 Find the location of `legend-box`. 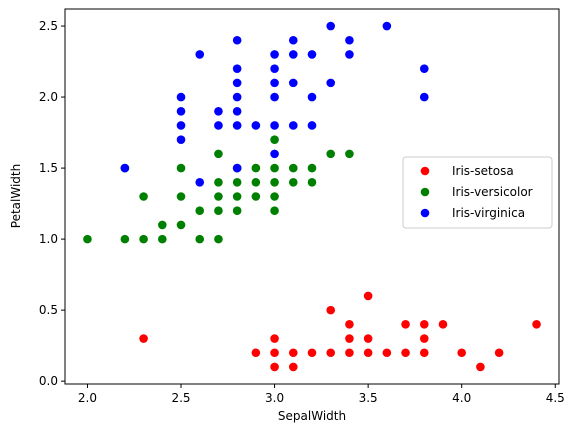

legend-box is located at coordinates (477, 192).